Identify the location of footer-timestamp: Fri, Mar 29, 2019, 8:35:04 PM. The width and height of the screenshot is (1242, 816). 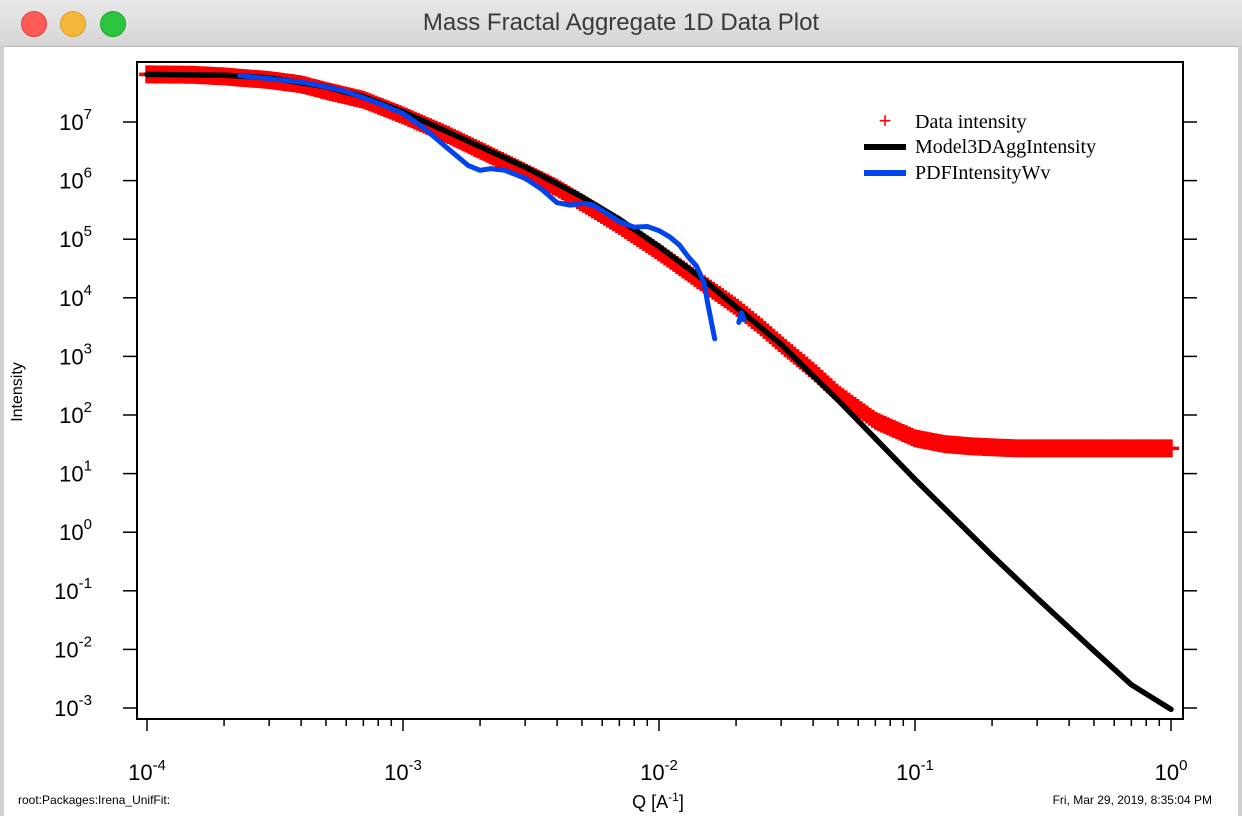
(1132, 800).